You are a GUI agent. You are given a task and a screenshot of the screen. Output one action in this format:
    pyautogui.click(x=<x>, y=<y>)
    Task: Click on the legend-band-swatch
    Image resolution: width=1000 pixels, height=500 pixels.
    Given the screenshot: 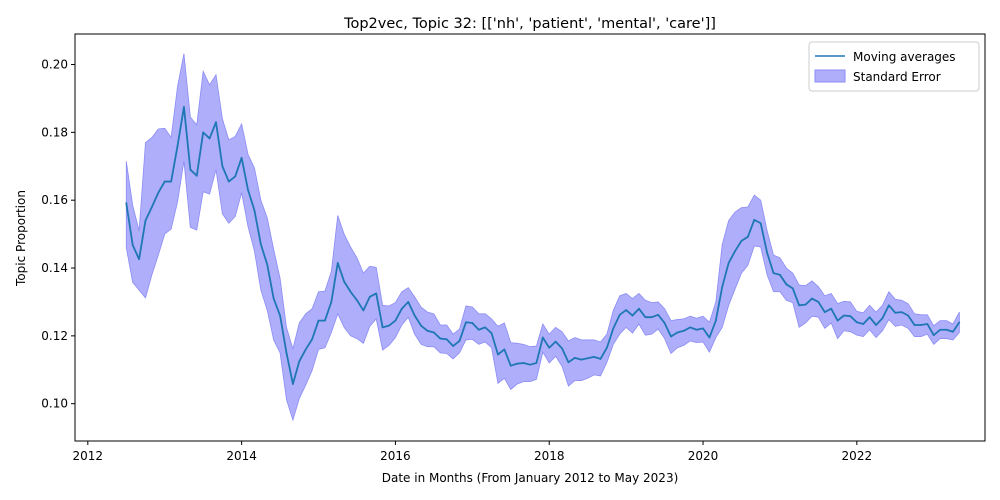 What is the action you would take?
    pyautogui.click(x=830, y=76)
    